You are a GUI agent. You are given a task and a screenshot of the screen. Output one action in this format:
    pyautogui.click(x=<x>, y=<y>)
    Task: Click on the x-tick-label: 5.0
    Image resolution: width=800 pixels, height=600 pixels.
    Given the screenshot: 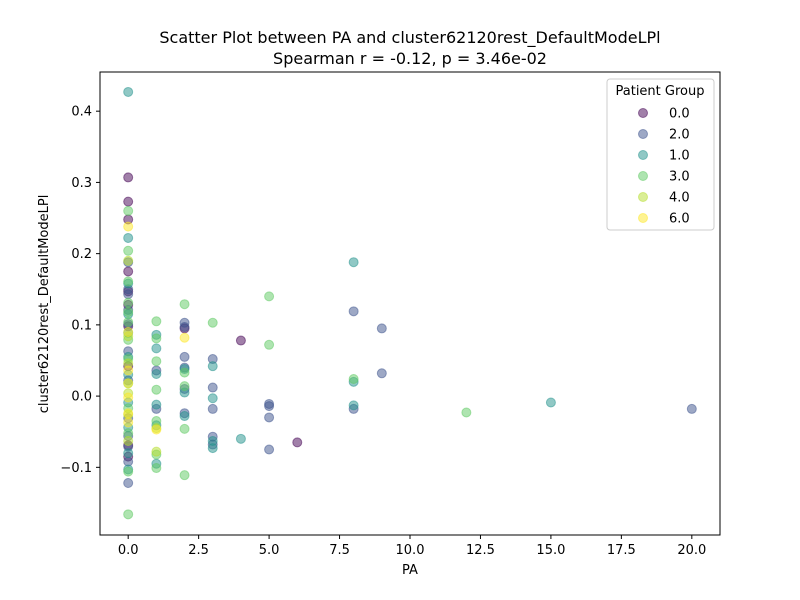 What is the action you would take?
    pyautogui.click(x=269, y=550)
    